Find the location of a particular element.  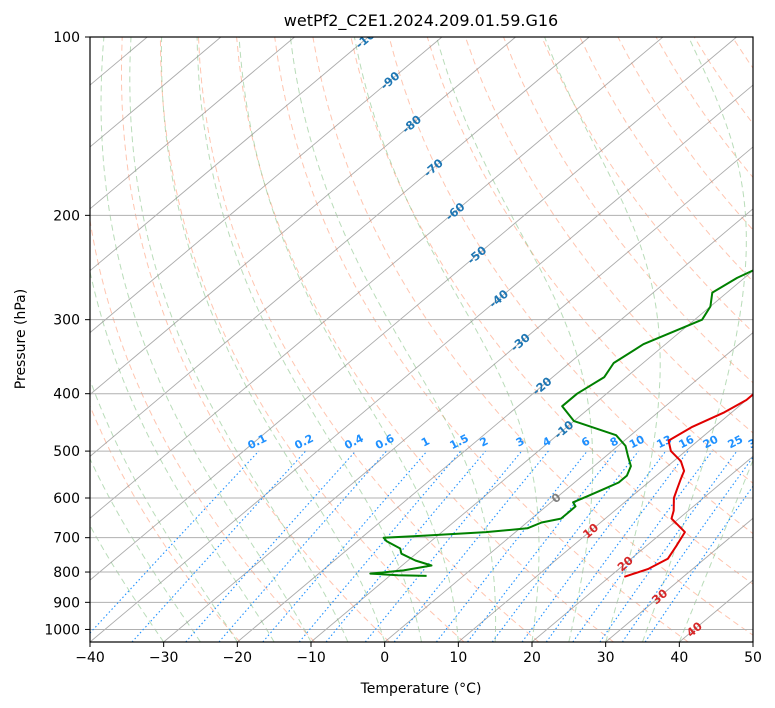

mixing-ratio-label: 2 is located at coordinates (484, 441).